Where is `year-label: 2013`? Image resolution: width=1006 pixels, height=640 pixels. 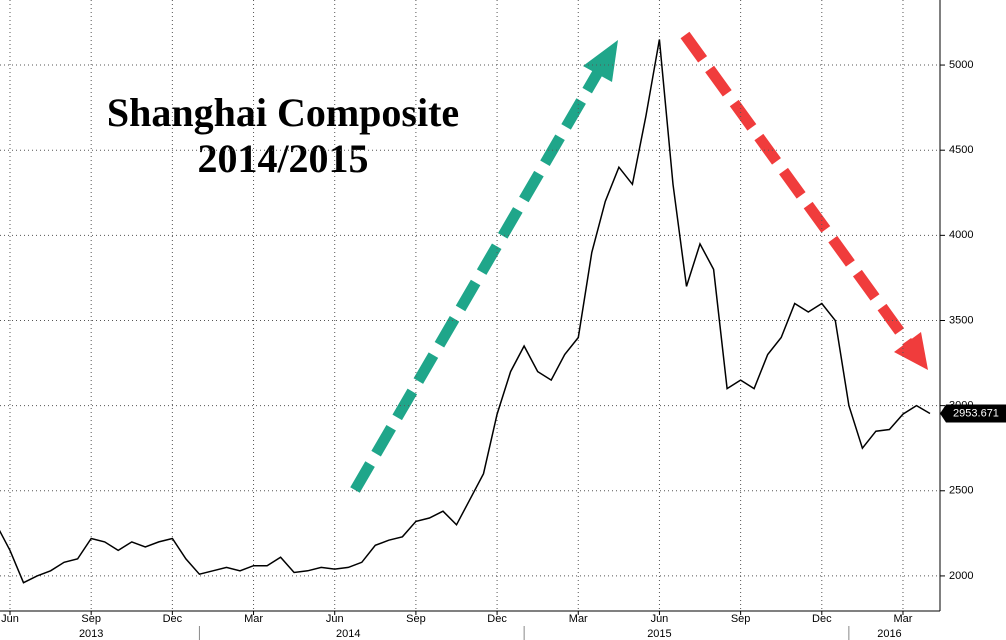
year-label: 2013 is located at coordinates (91, 634).